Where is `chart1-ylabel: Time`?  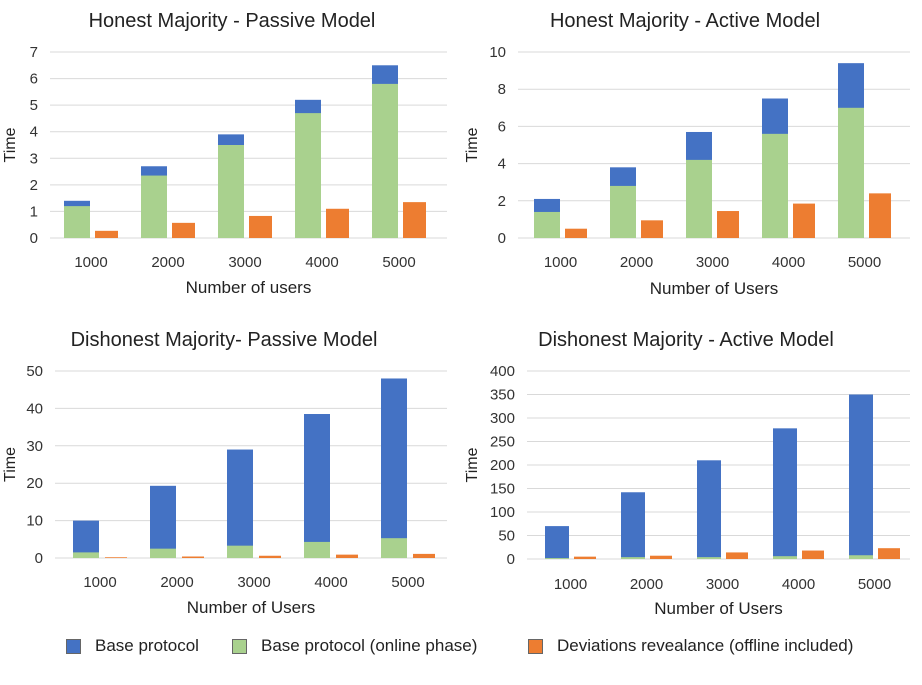
chart1-ylabel: Time is located at coordinates (10, 144).